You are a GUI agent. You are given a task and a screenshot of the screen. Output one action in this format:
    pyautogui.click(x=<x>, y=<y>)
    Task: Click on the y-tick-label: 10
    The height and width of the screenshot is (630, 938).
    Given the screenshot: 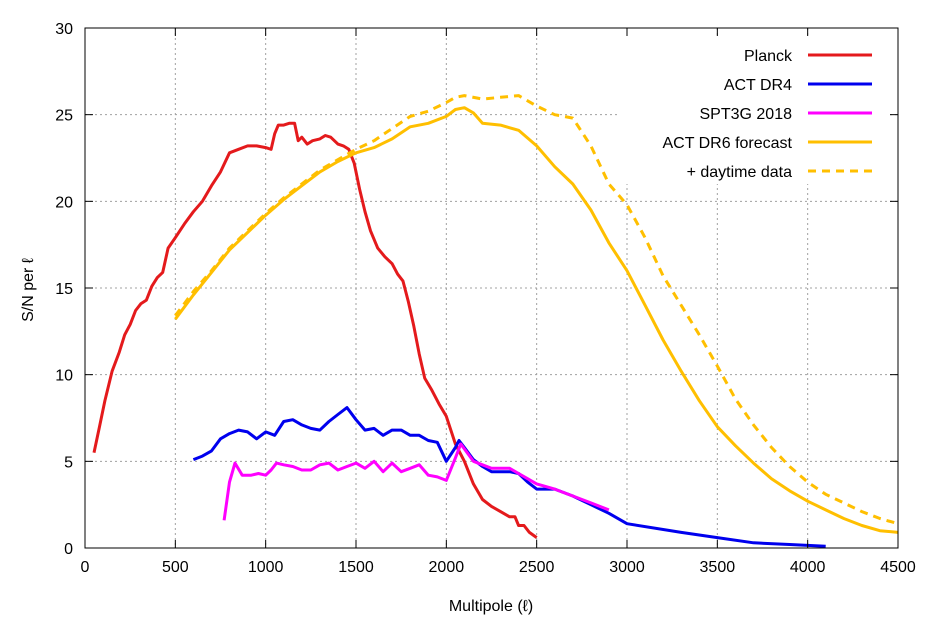 What is the action you would take?
    pyautogui.click(x=64, y=376)
    